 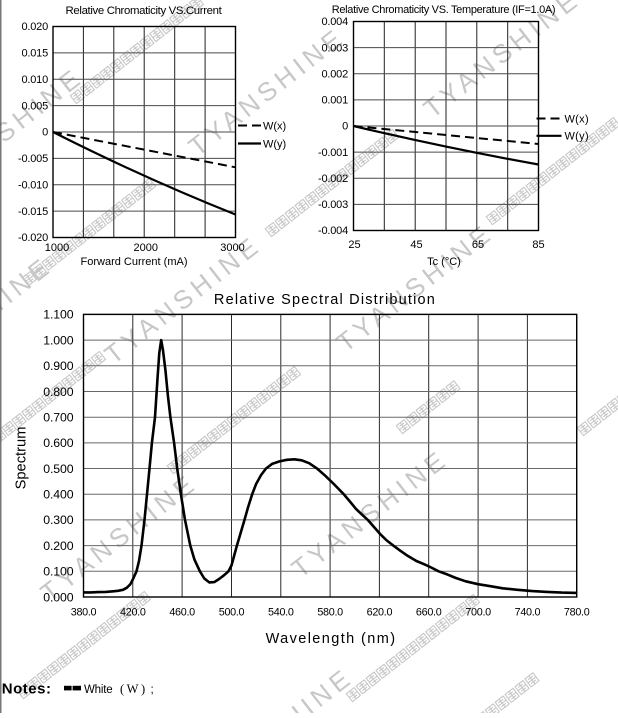 What do you see at coordinates (22, 458) in the screenshot?
I see `svg-text: Spectrum` at bounding box center [22, 458].